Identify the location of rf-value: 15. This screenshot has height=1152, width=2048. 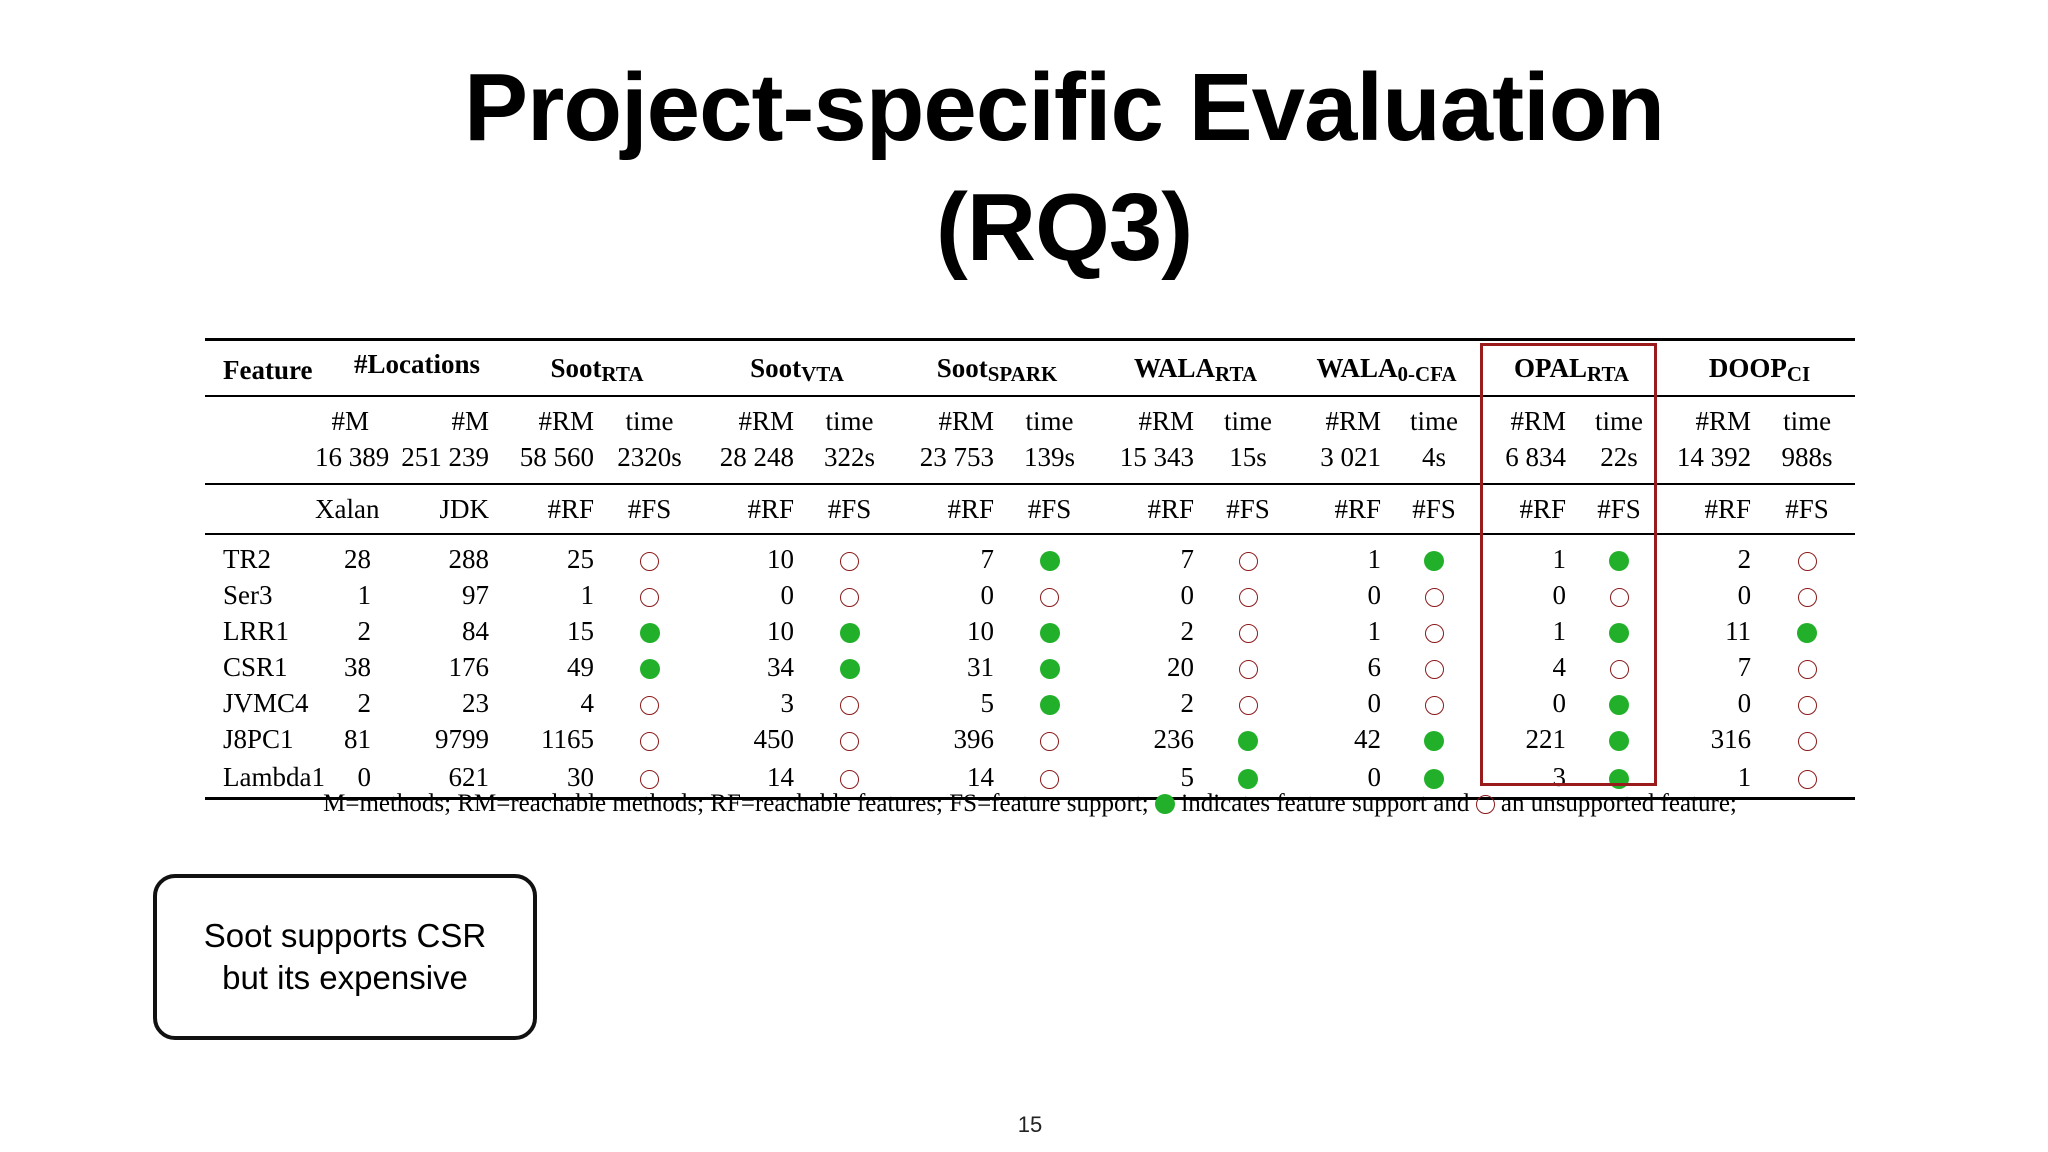
(580, 630).